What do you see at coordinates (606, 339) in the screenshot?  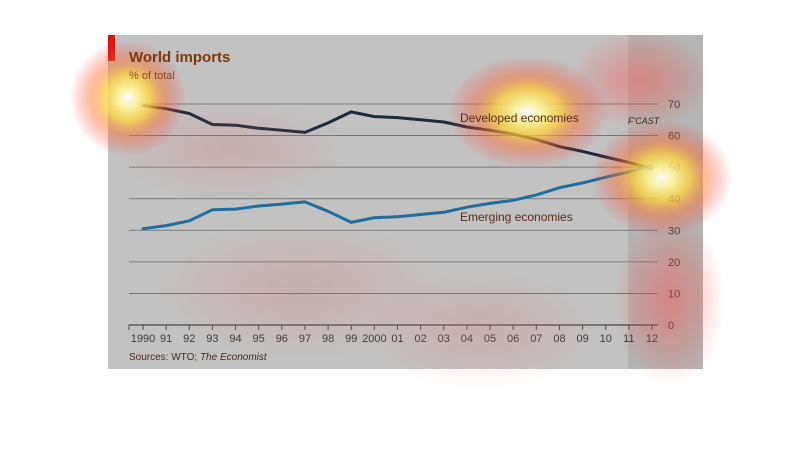 I see `x-tick-label: 10` at bounding box center [606, 339].